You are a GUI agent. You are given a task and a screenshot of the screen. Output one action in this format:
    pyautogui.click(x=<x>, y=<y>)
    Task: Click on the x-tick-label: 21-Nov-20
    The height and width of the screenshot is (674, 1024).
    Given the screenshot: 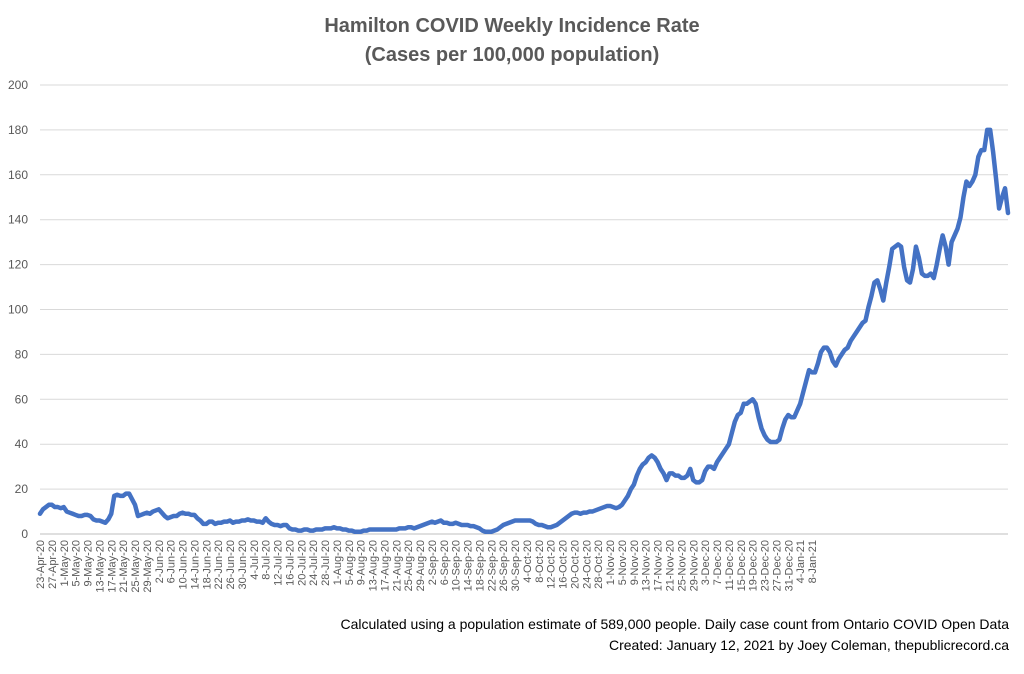 What is the action you would take?
    pyautogui.click(x=670, y=565)
    